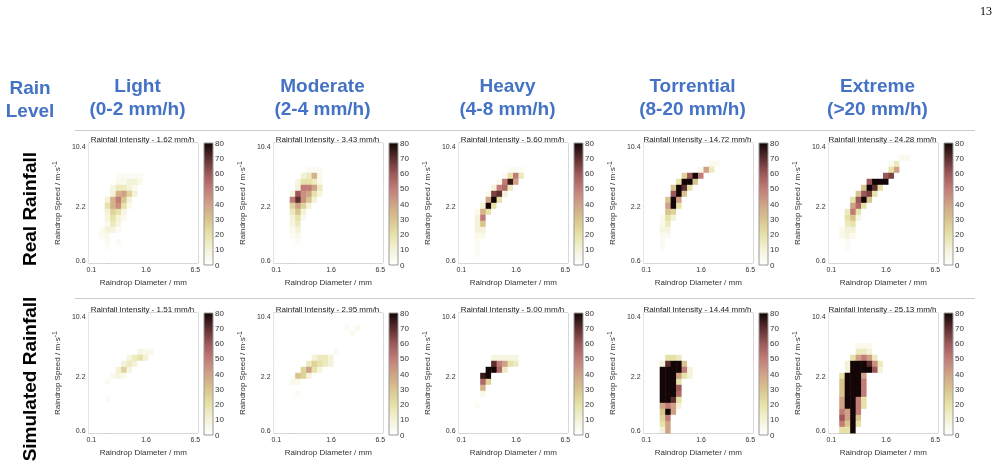 The height and width of the screenshot is (465, 1002). Describe the element at coordinates (512, 309) in the screenshot. I see `chart-title: Rainfall Intensity - 5.00 mm/h` at that location.